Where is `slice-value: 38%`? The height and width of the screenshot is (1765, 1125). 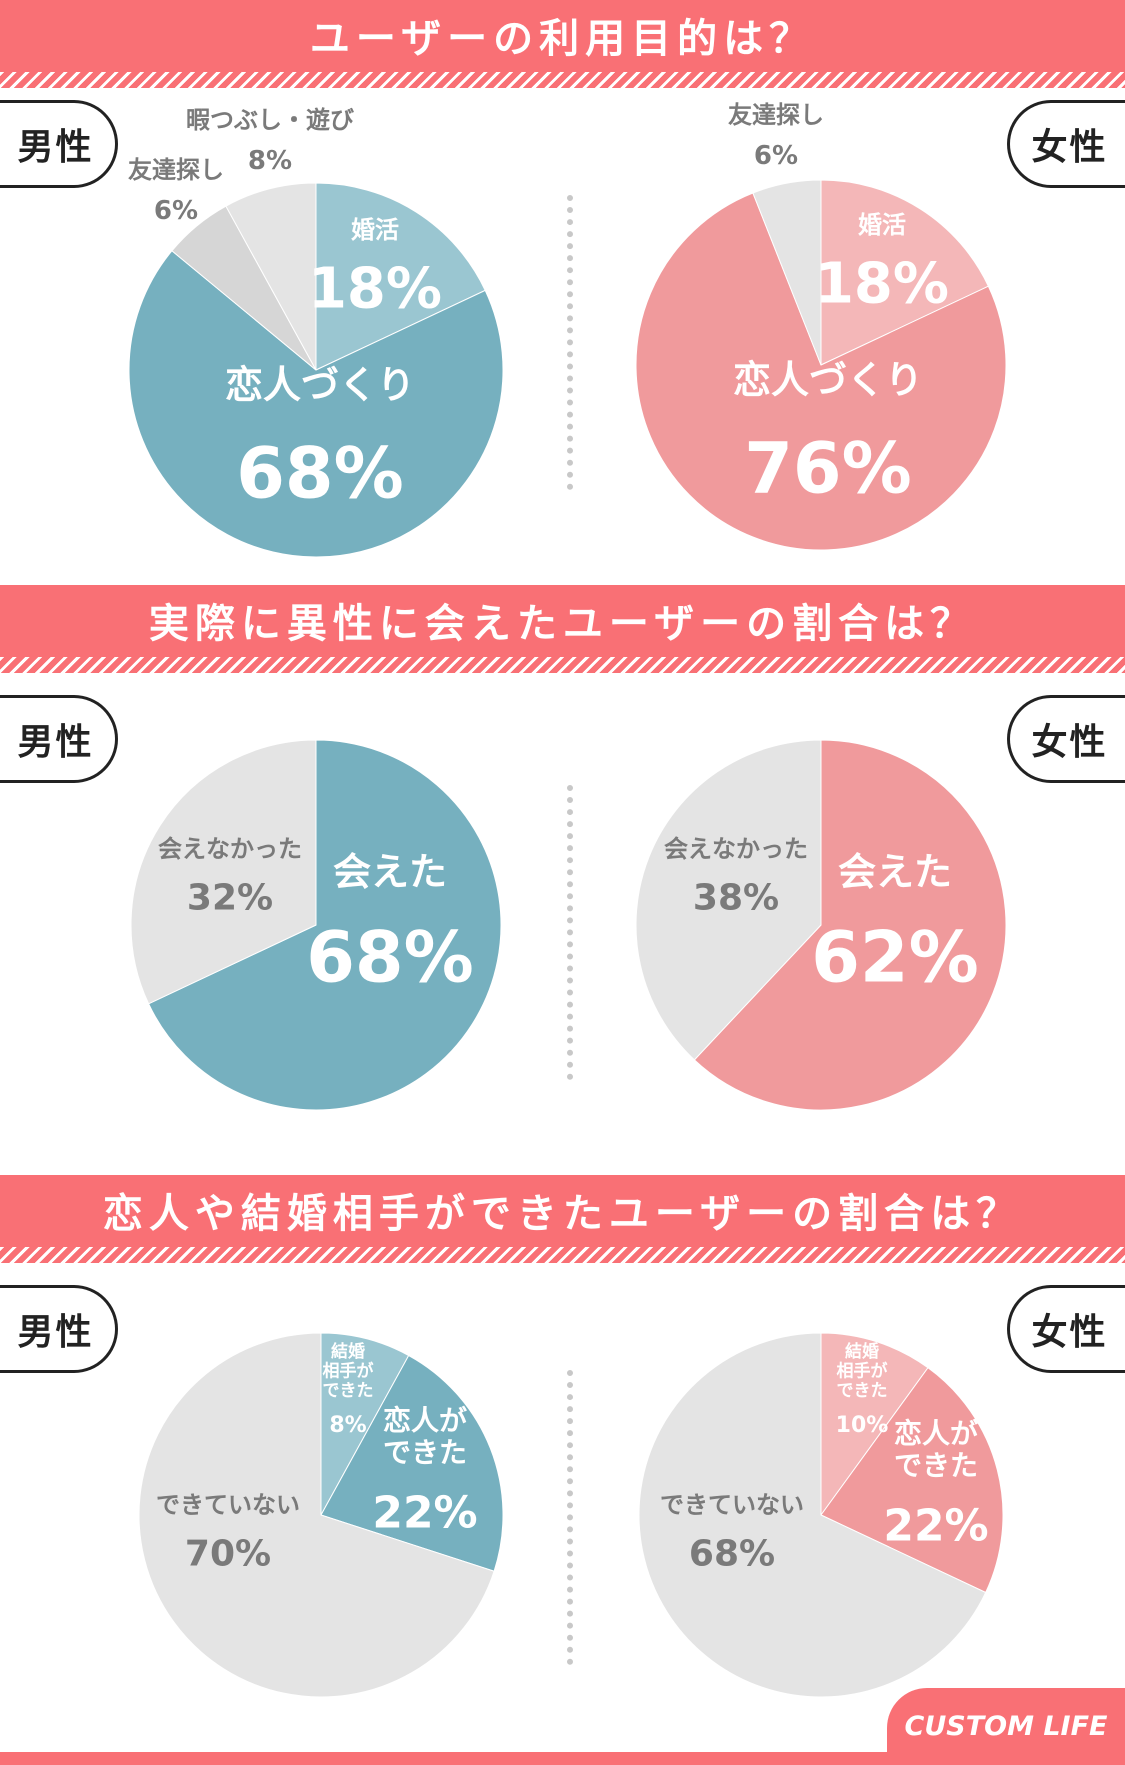 slice-value: 38% is located at coordinates (736, 898).